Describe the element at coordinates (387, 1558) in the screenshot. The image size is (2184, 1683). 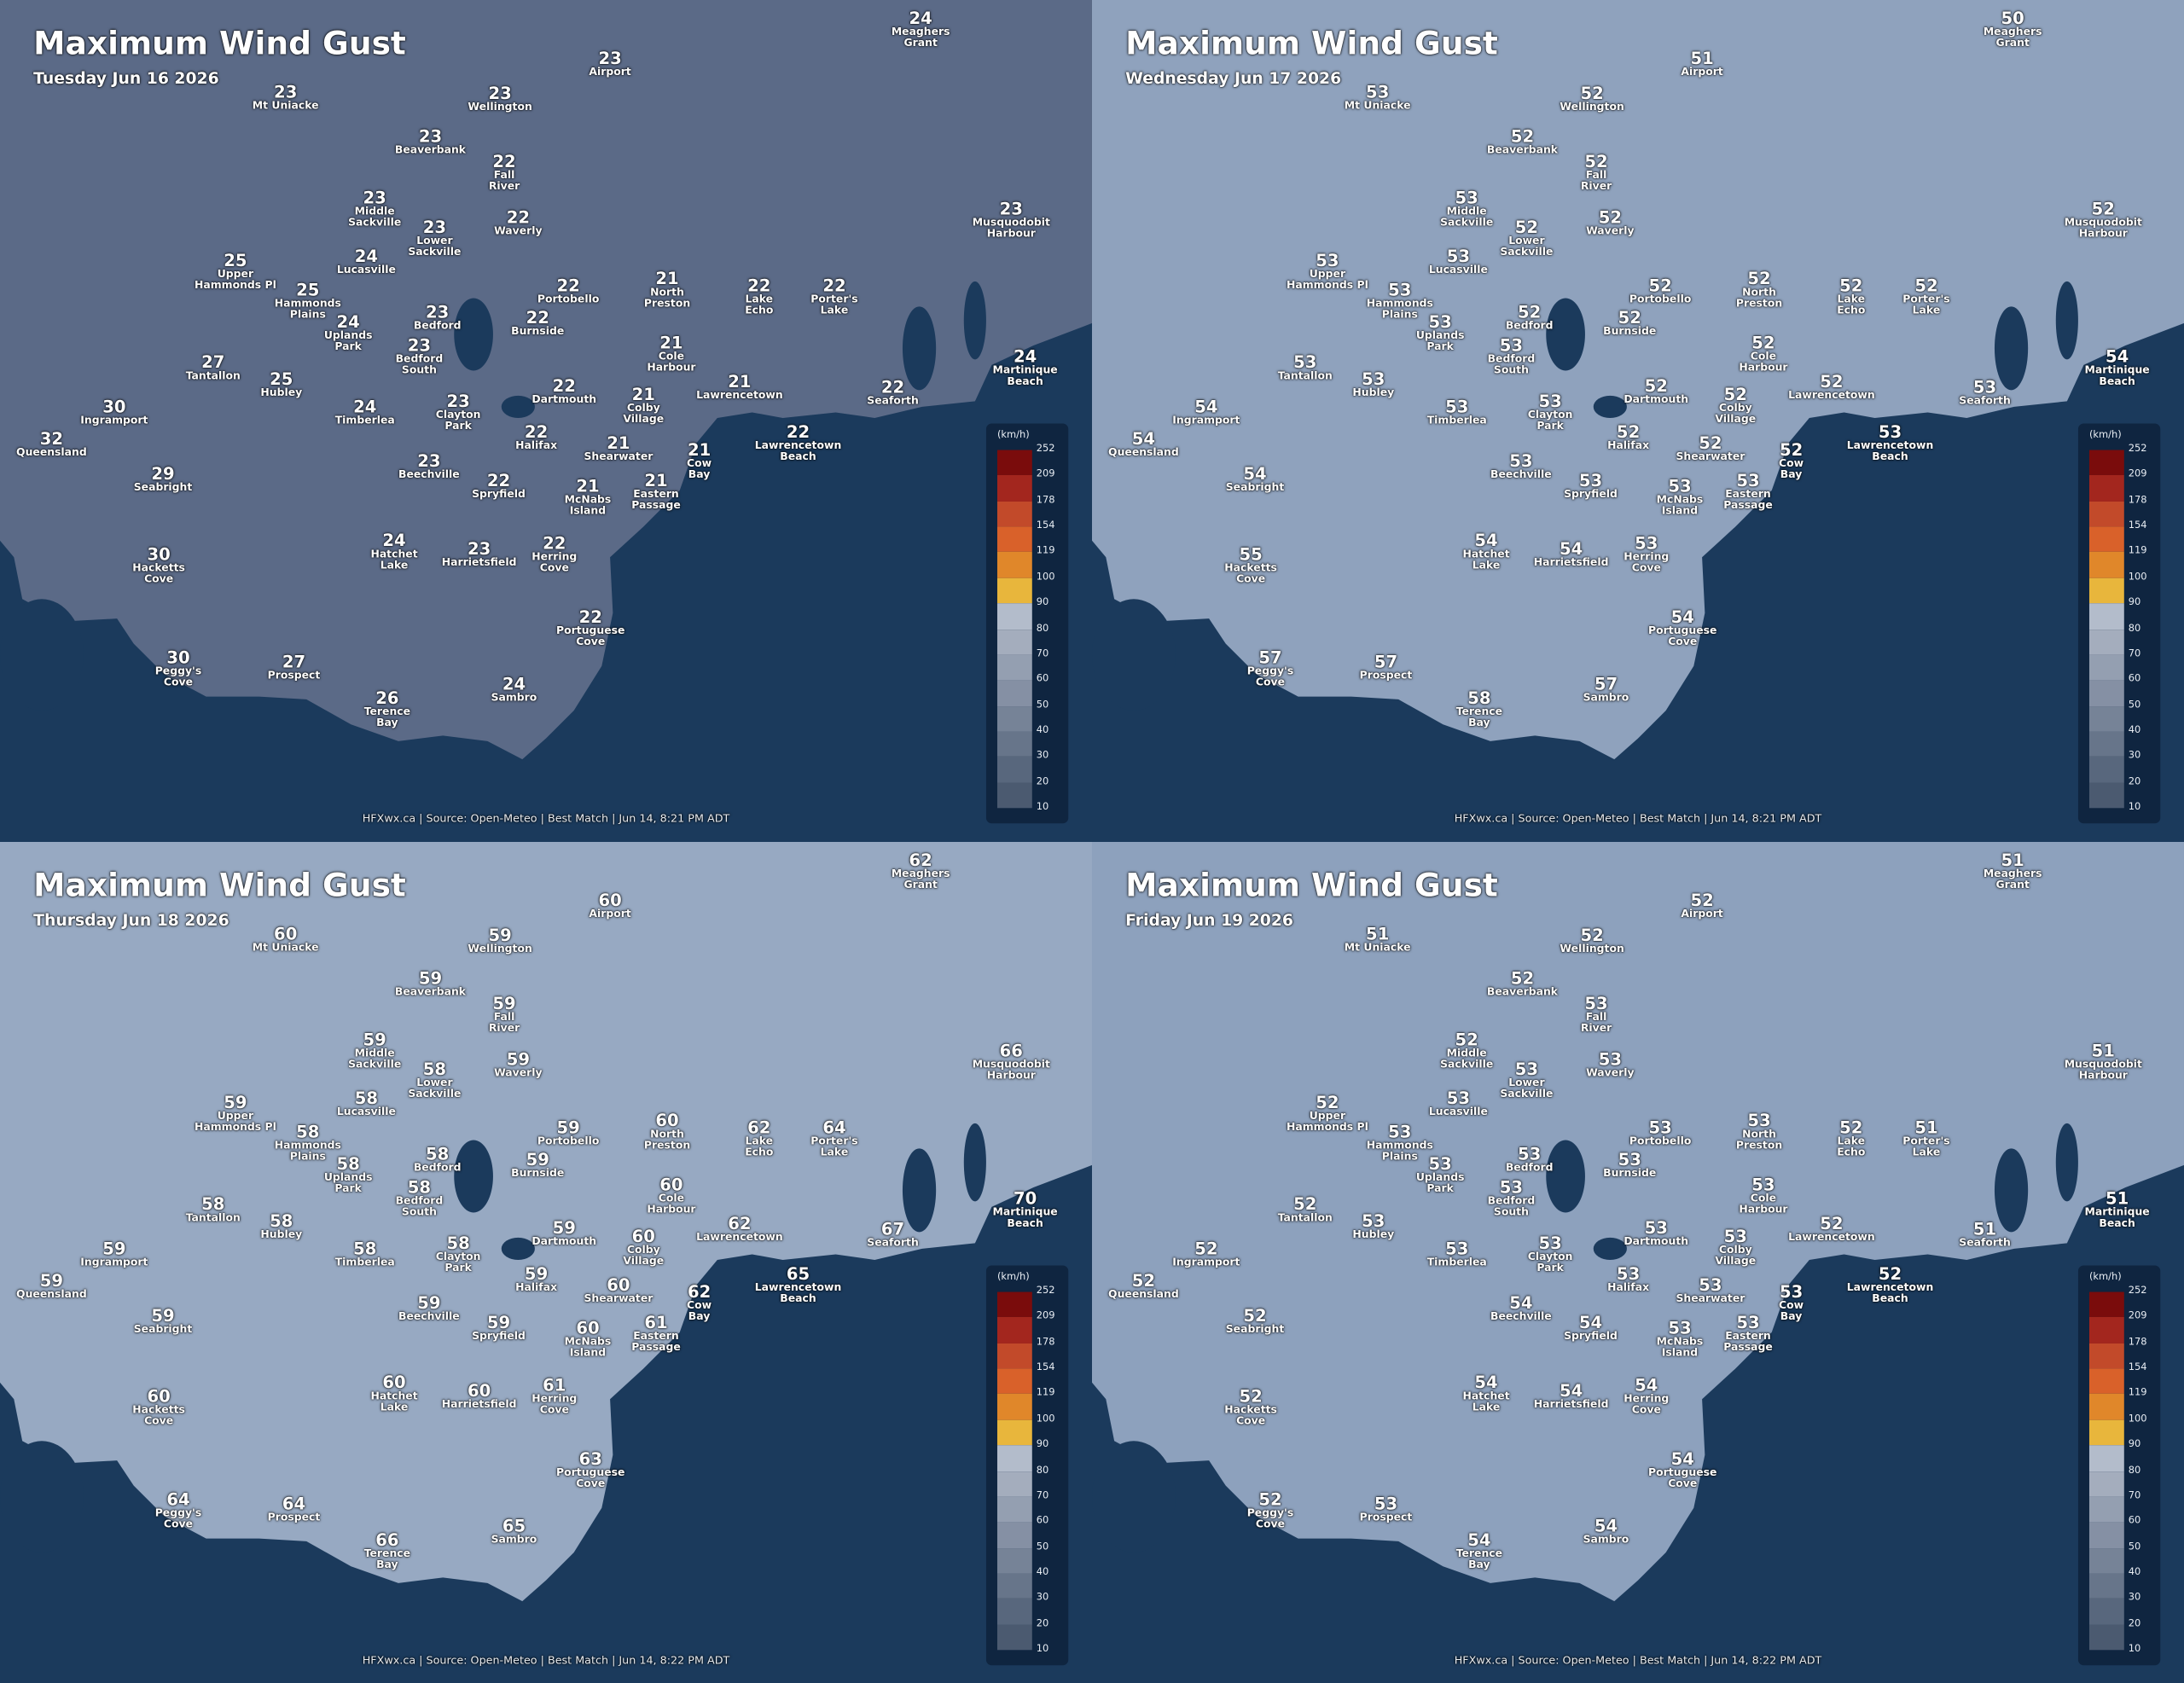
I see `place-name: Terence Bay` at that location.